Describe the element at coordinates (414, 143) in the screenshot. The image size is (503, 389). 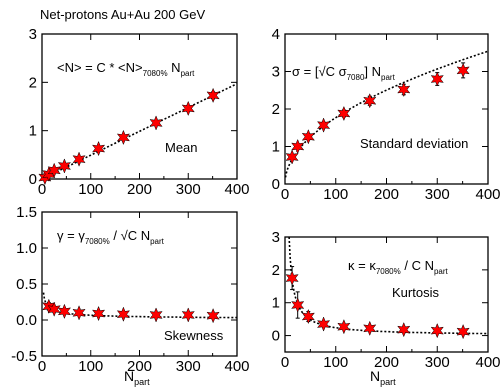
I see `panel-label: Standard deviation` at that location.